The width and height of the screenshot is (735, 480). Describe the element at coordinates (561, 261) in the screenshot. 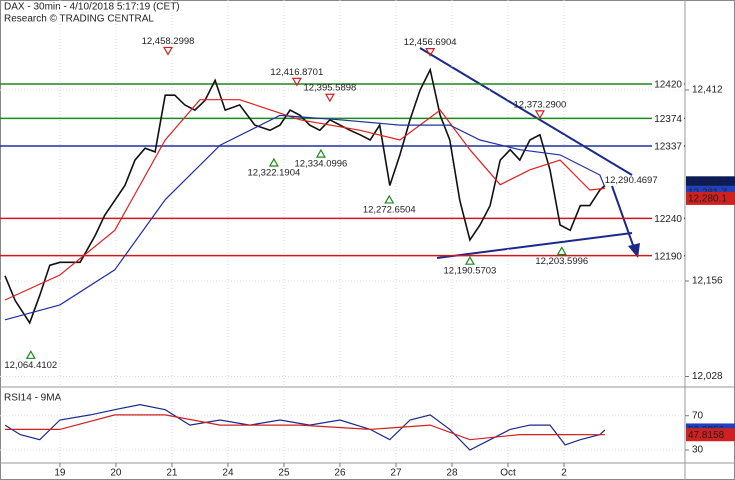

I see `annotation: 12,203.5996` at that location.